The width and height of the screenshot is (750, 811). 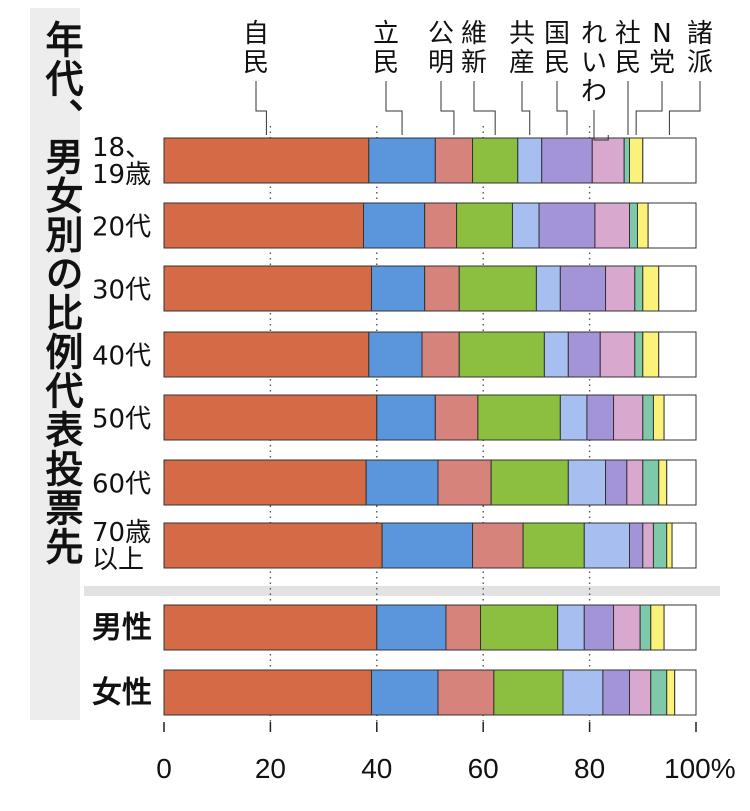 What do you see at coordinates (121, 228) in the screenshot?
I see `row-label: 20代` at bounding box center [121, 228].